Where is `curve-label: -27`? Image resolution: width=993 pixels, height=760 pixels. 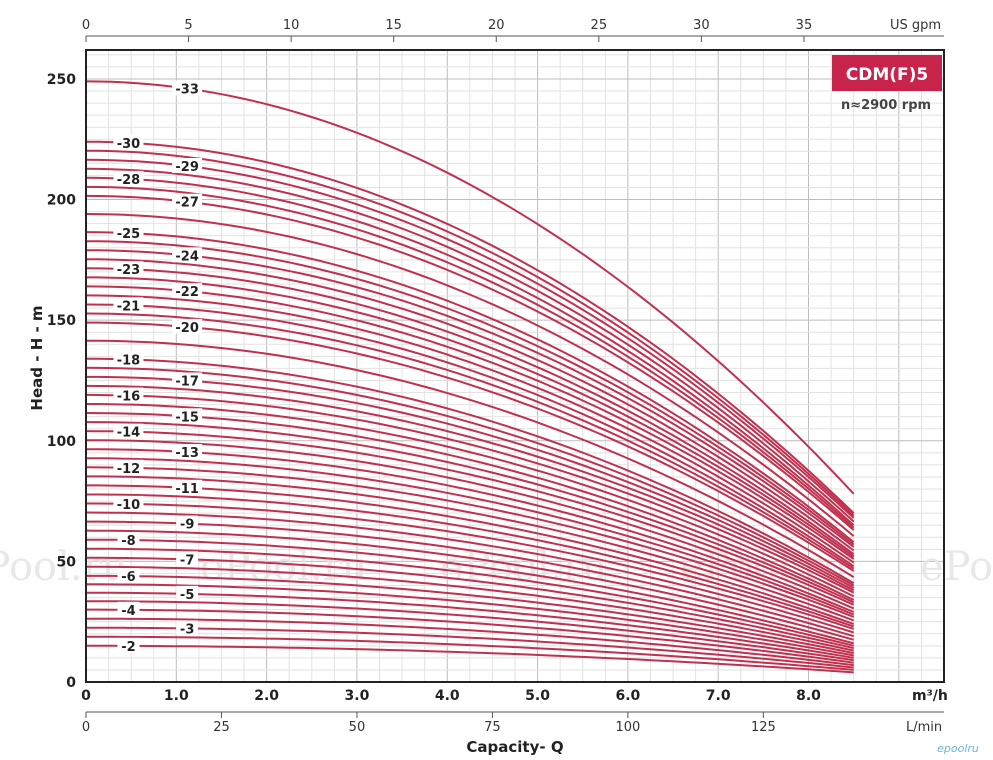
curve-label: -27 is located at coordinates (187, 203).